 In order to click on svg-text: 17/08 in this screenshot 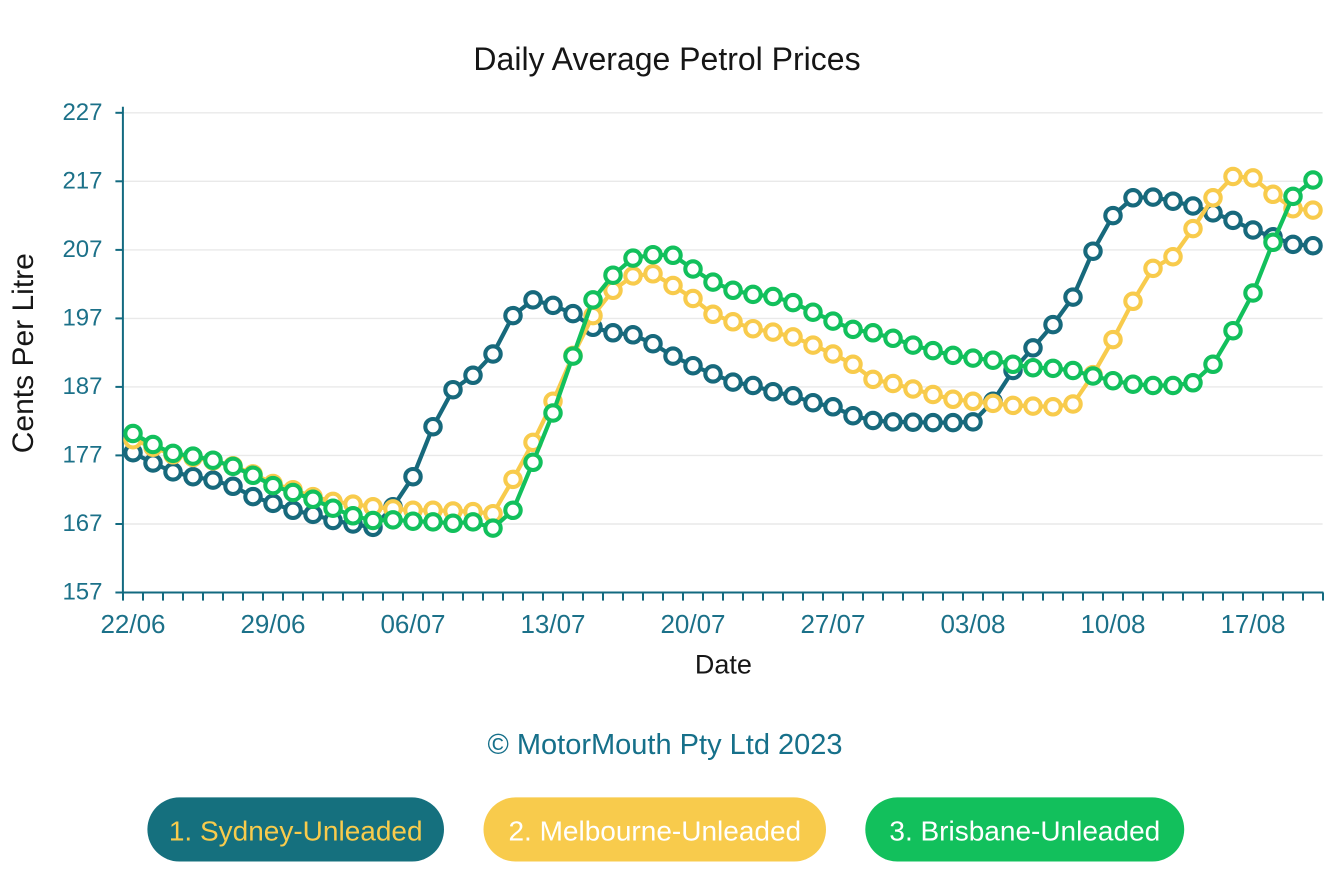, I will do `click(1252, 624)`.